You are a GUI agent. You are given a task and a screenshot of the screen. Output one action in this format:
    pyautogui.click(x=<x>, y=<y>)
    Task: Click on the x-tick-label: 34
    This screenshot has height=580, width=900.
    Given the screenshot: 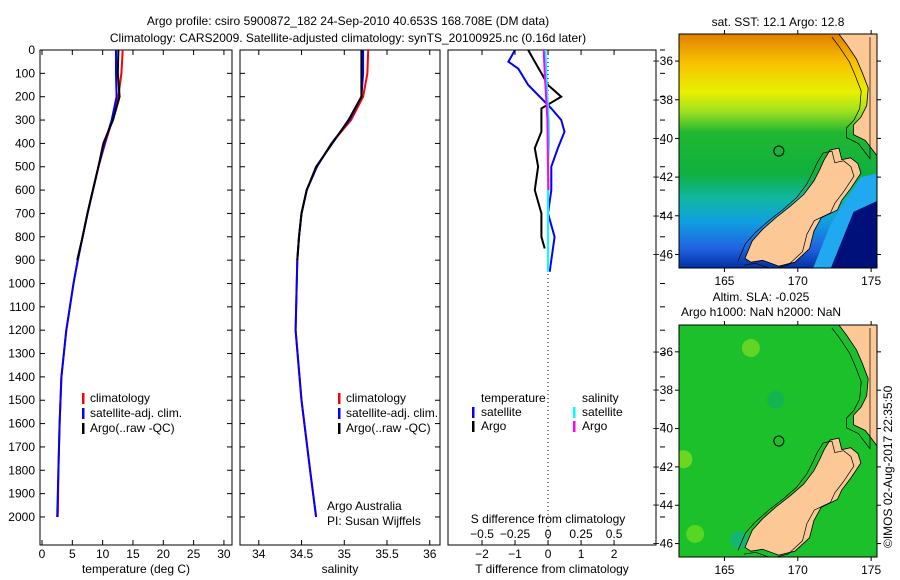 What is the action you would take?
    pyautogui.click(x=259, y=554)
    